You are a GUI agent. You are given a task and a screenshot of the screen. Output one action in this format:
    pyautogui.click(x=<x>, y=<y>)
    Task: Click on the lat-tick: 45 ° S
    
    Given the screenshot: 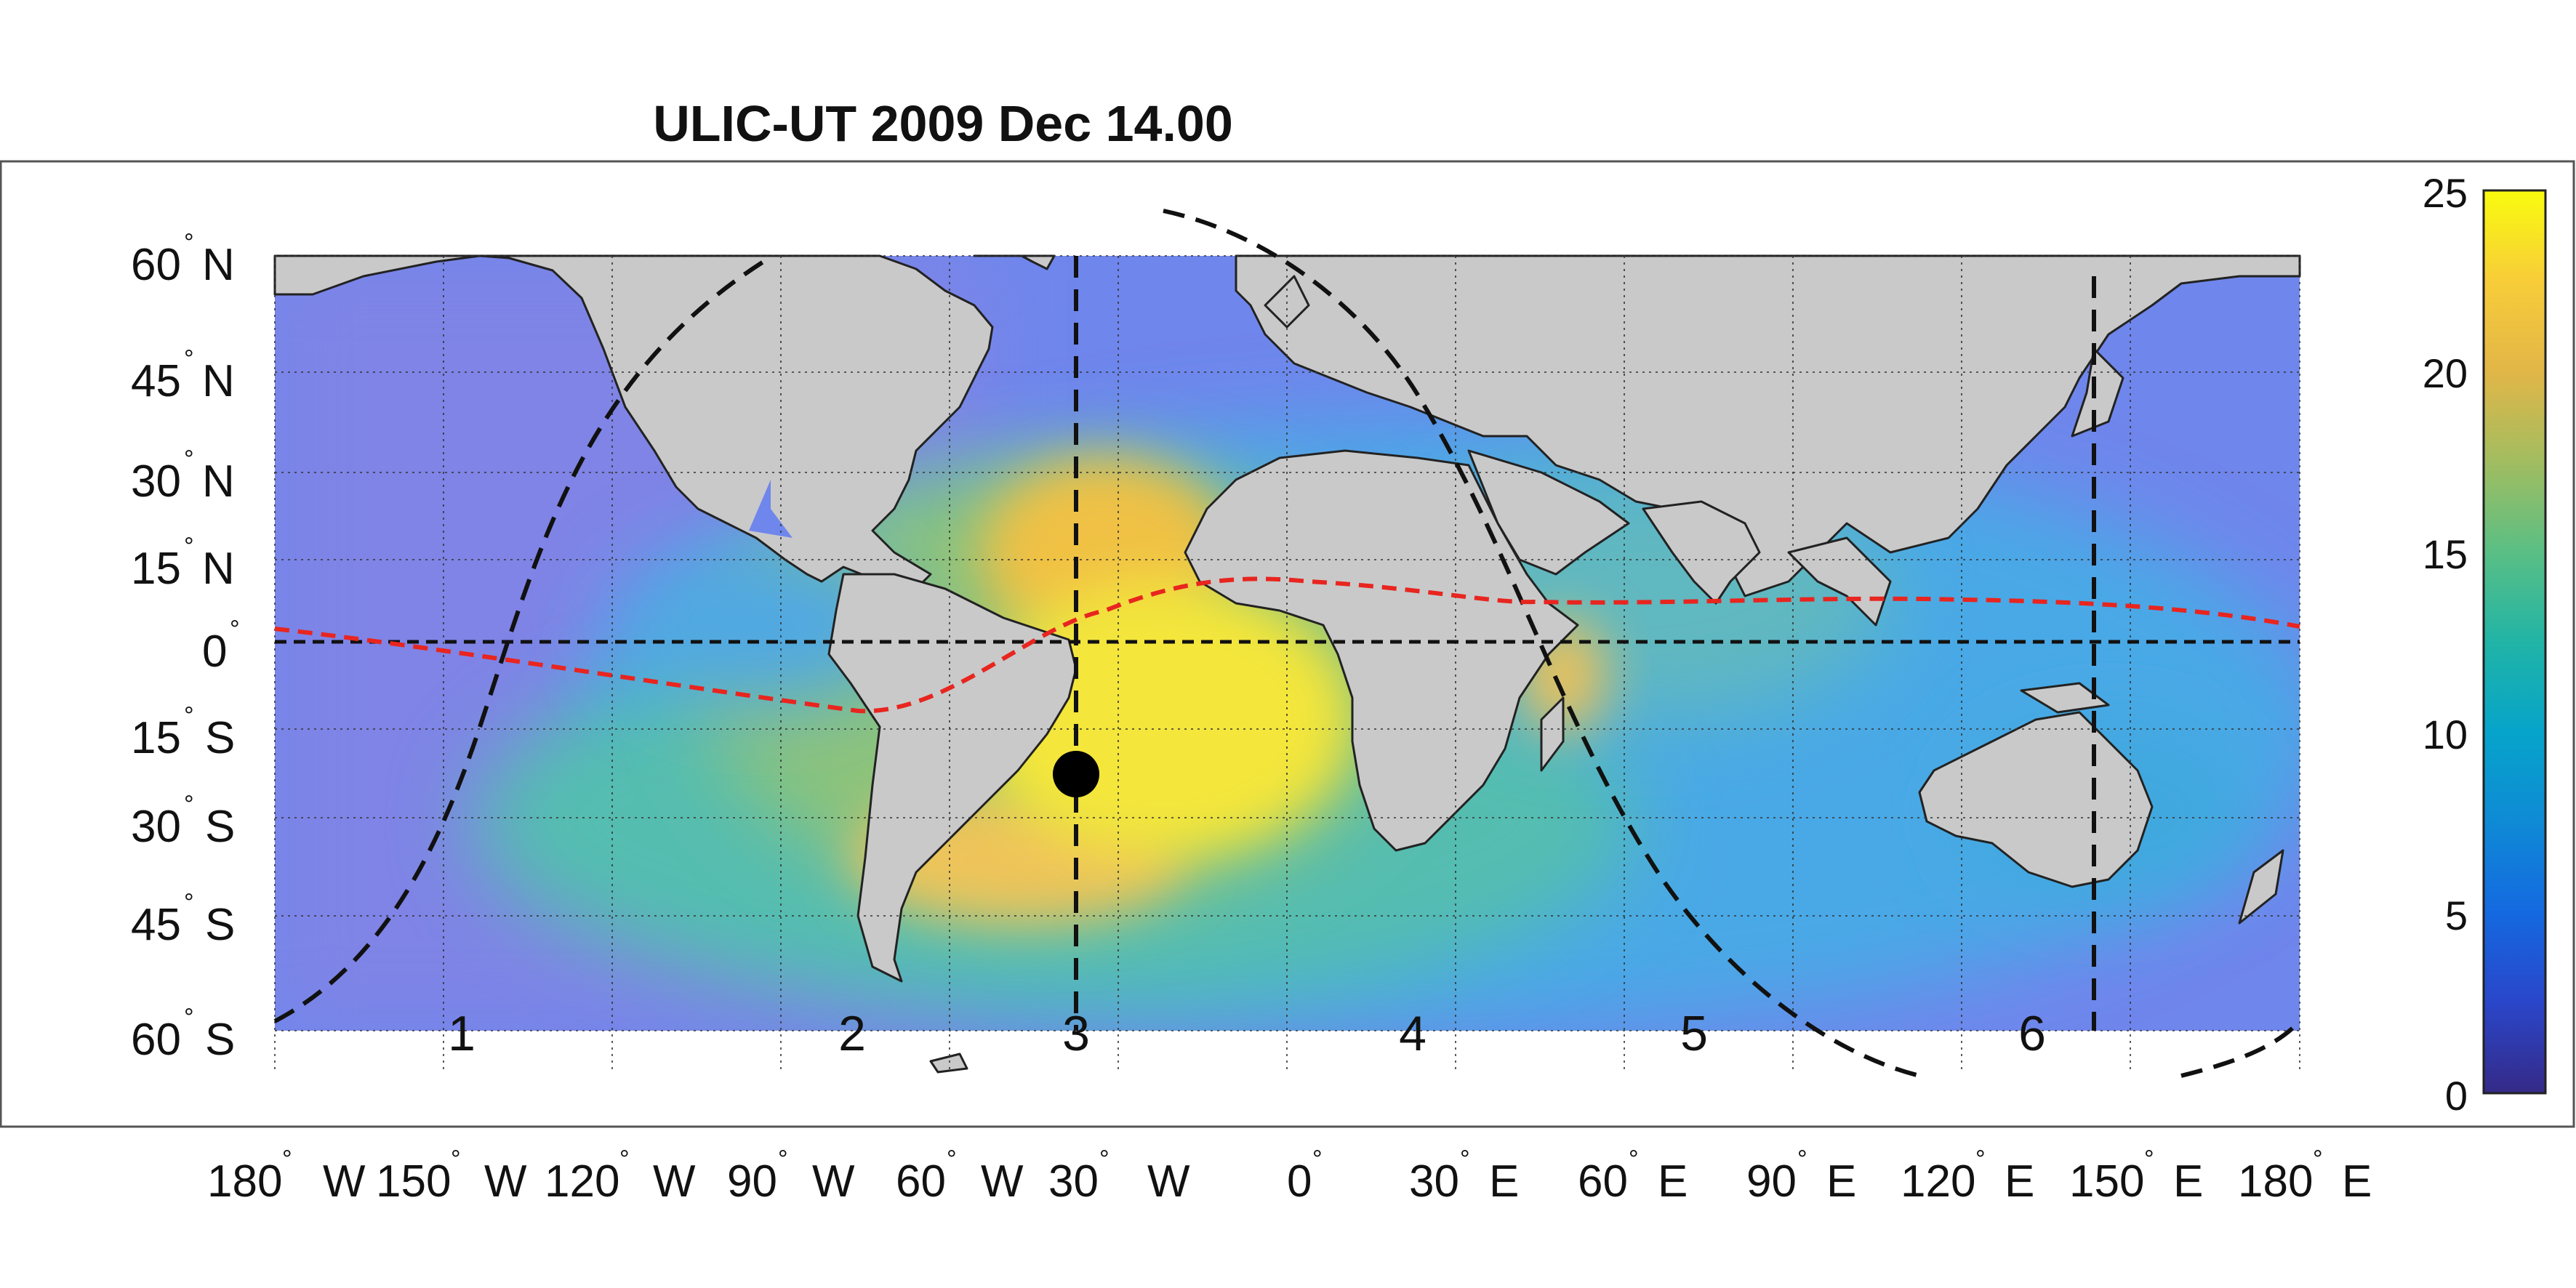 What is the action you would take?
    pyautogui.click(x=183, y=919)
    